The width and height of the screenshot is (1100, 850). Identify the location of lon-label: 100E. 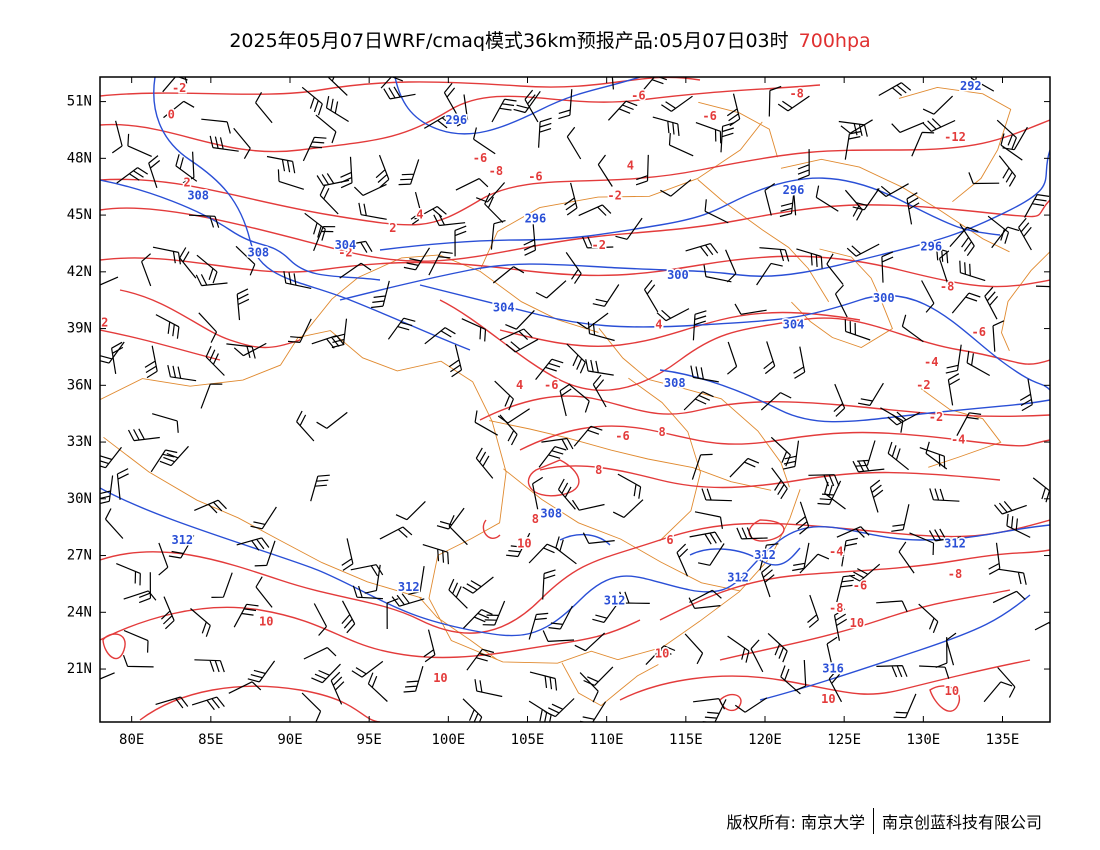
(448, 740).